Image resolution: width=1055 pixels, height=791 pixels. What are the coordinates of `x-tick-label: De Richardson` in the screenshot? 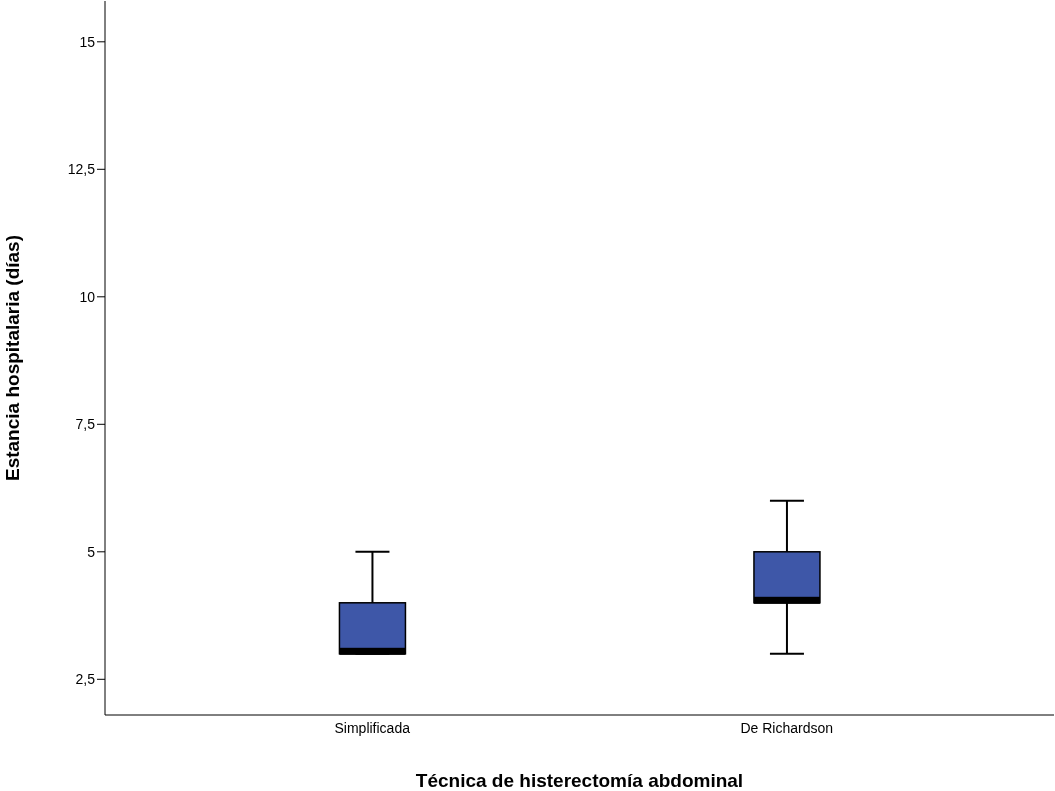 It's located at (787, 727).